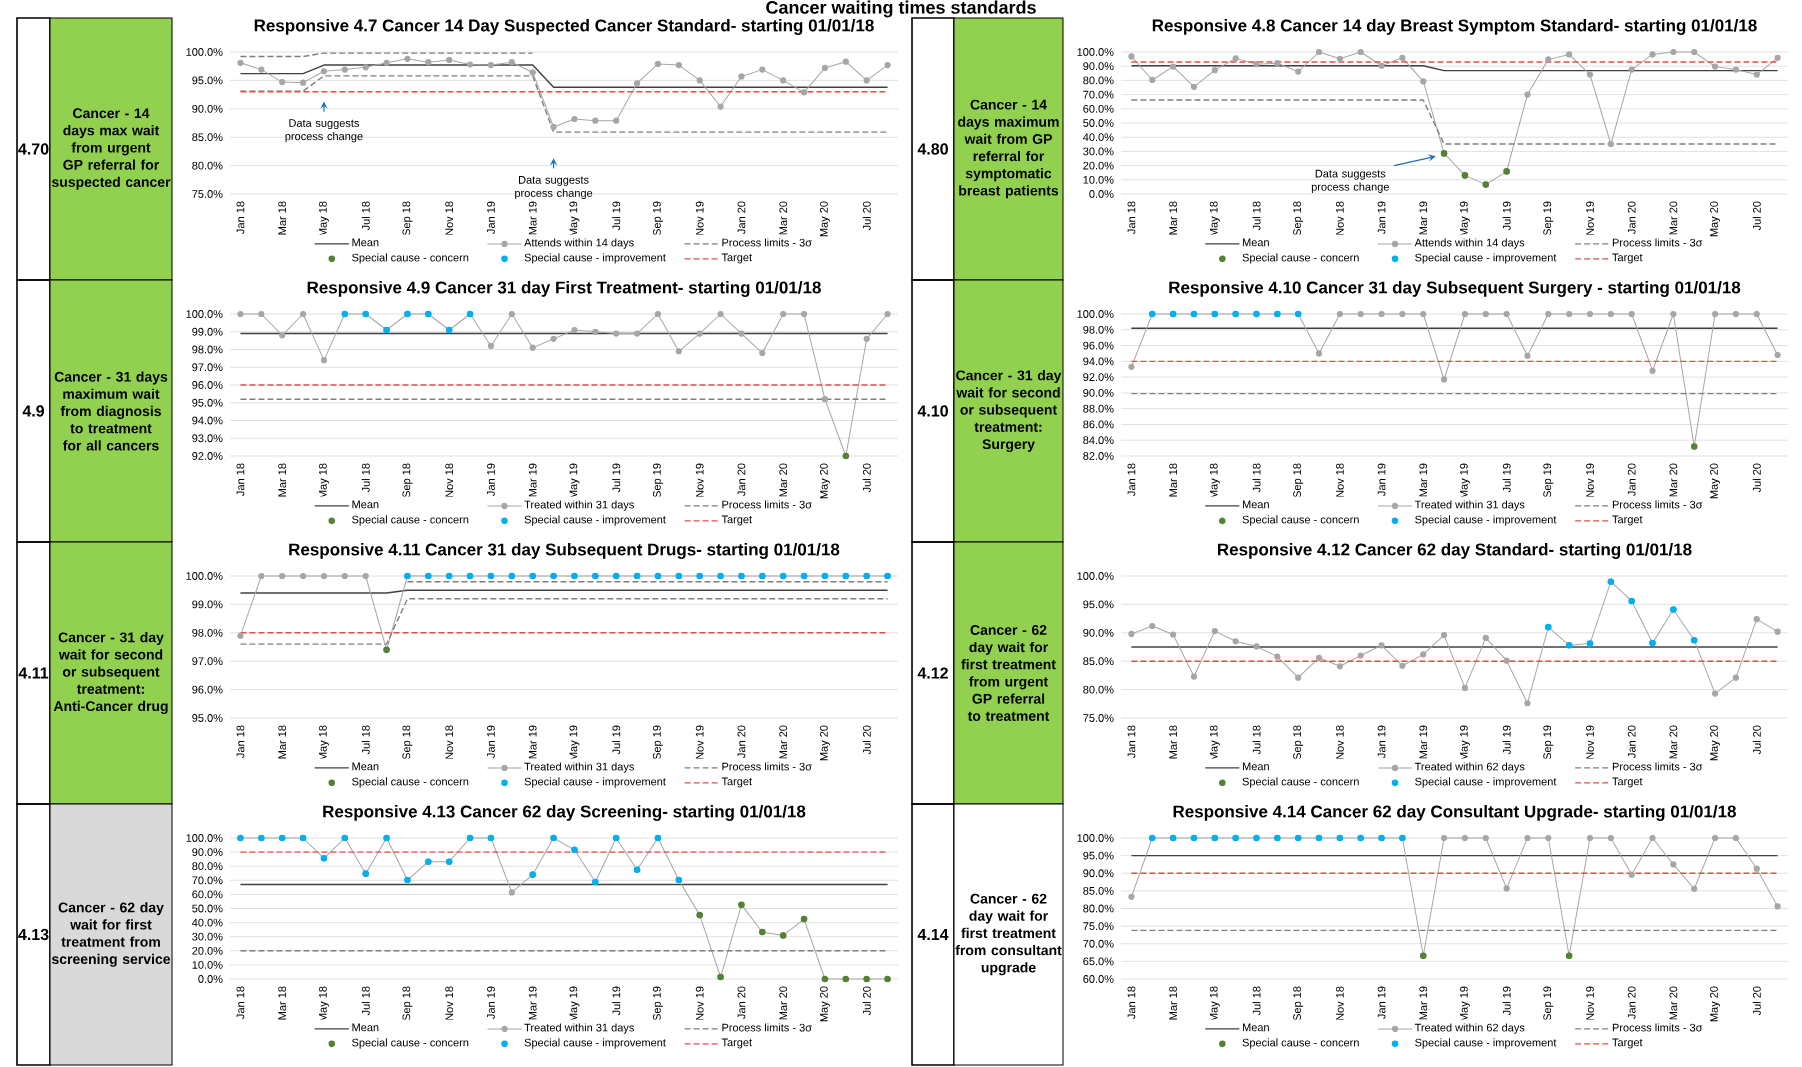  Describe the element at coordinates (1469, 1028) in the screenshot. I see `legend-label: Treated within 62 days` at that location.